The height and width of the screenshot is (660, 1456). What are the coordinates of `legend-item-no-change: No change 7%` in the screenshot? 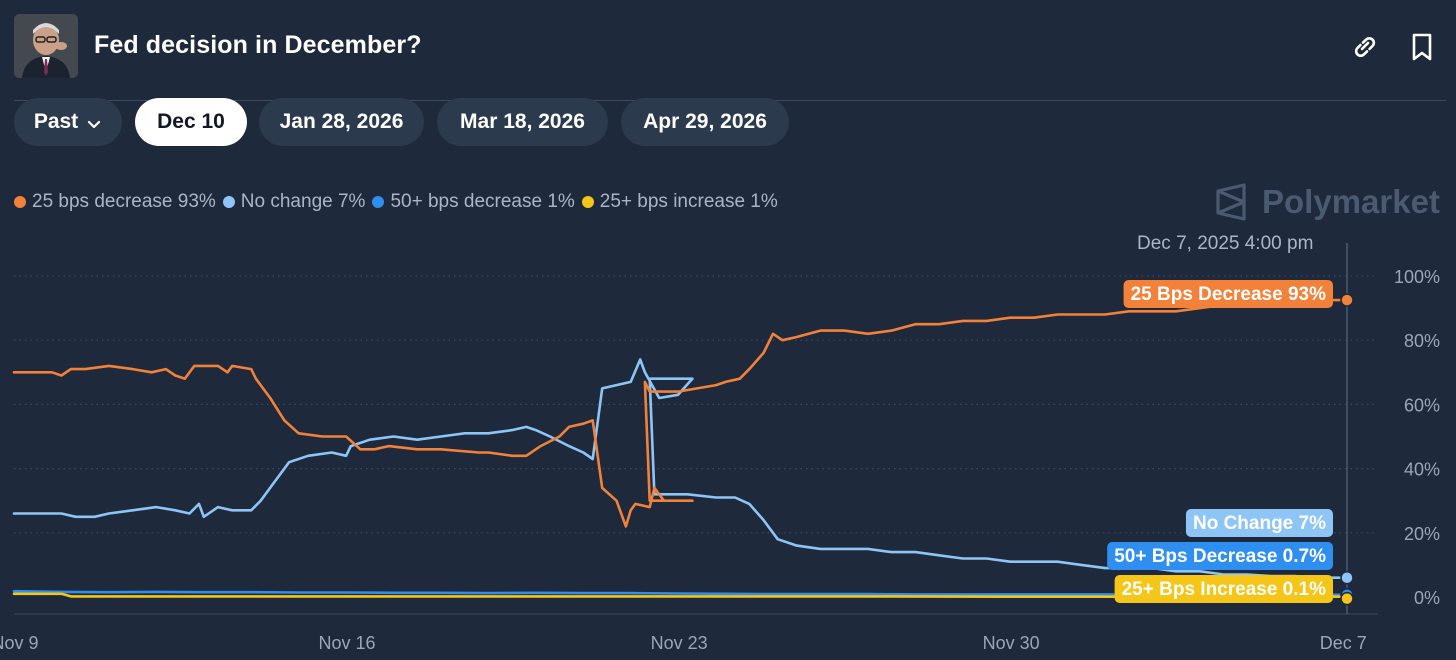 It's located at (294, 202).